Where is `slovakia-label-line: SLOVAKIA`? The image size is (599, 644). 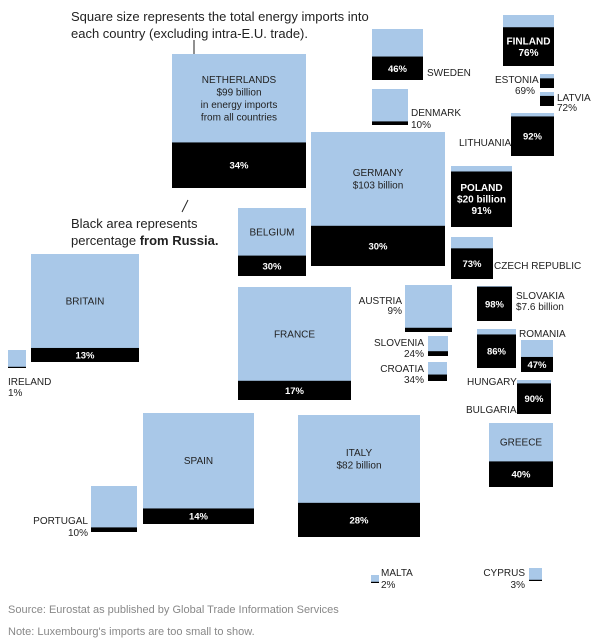 slovakia-label-line: SLOVAKIA is located at coordinates (540, 296).